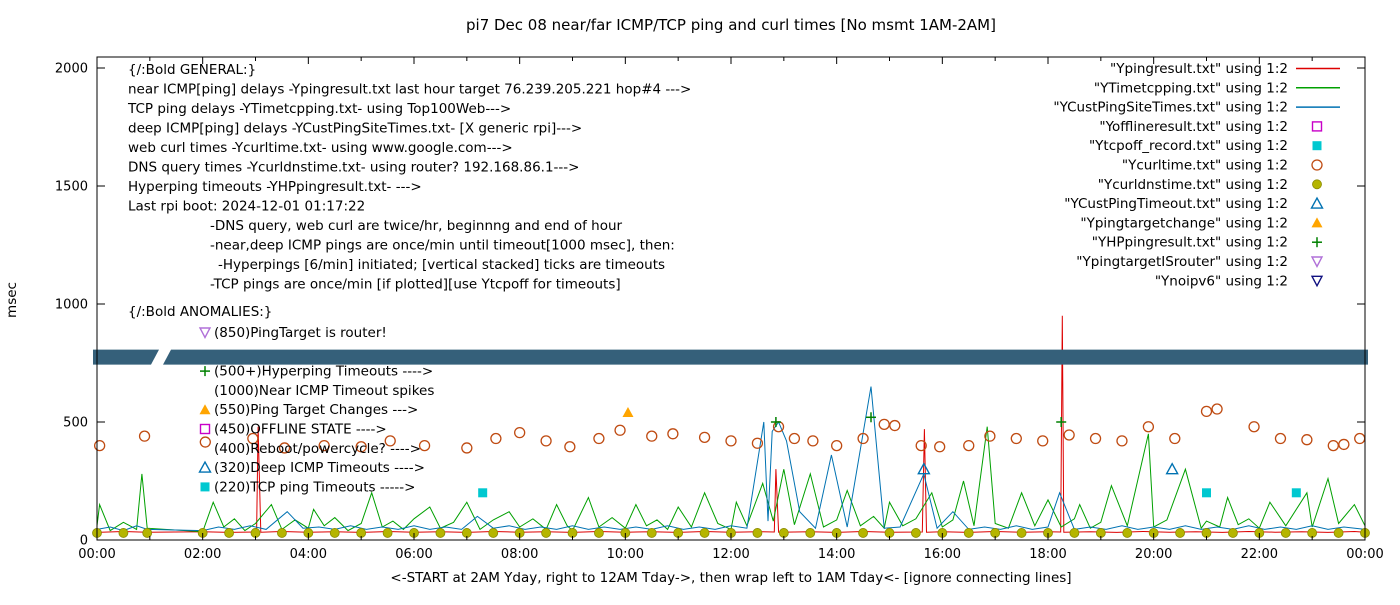 The width and height of the screenshot is (1400, 605). Describe the element at coordinates (625, 554) in the screenshot. I see `x-tick-label: 10:00` at that location.